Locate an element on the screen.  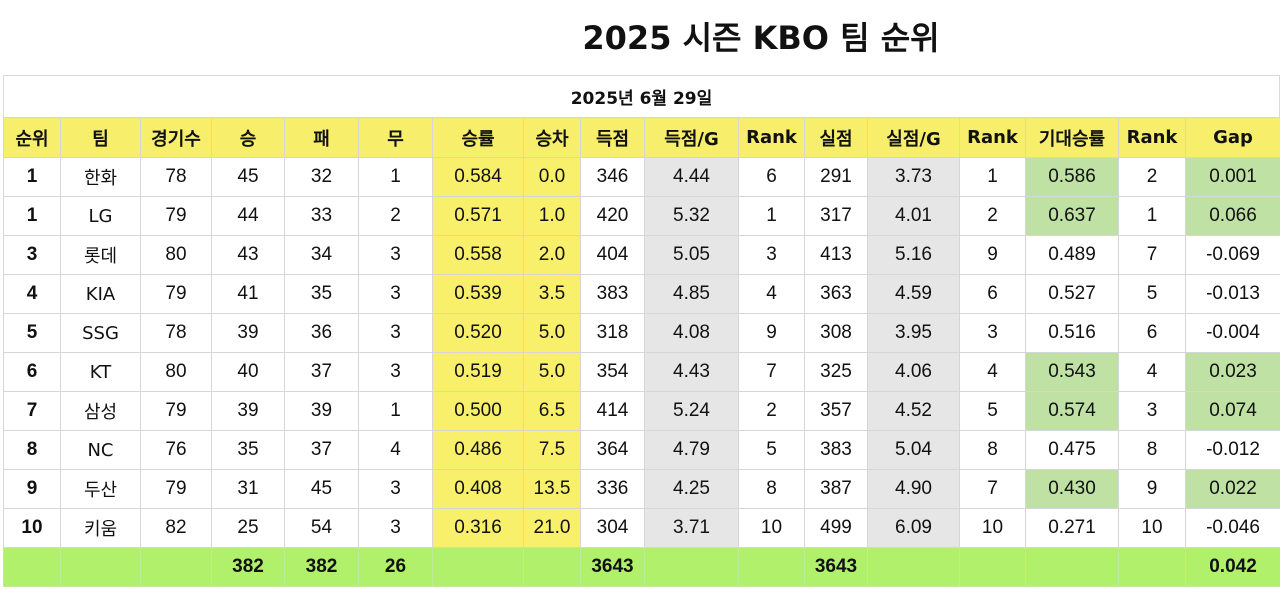
gap-cell: 0.074 is located at coordinates (1232, 411).